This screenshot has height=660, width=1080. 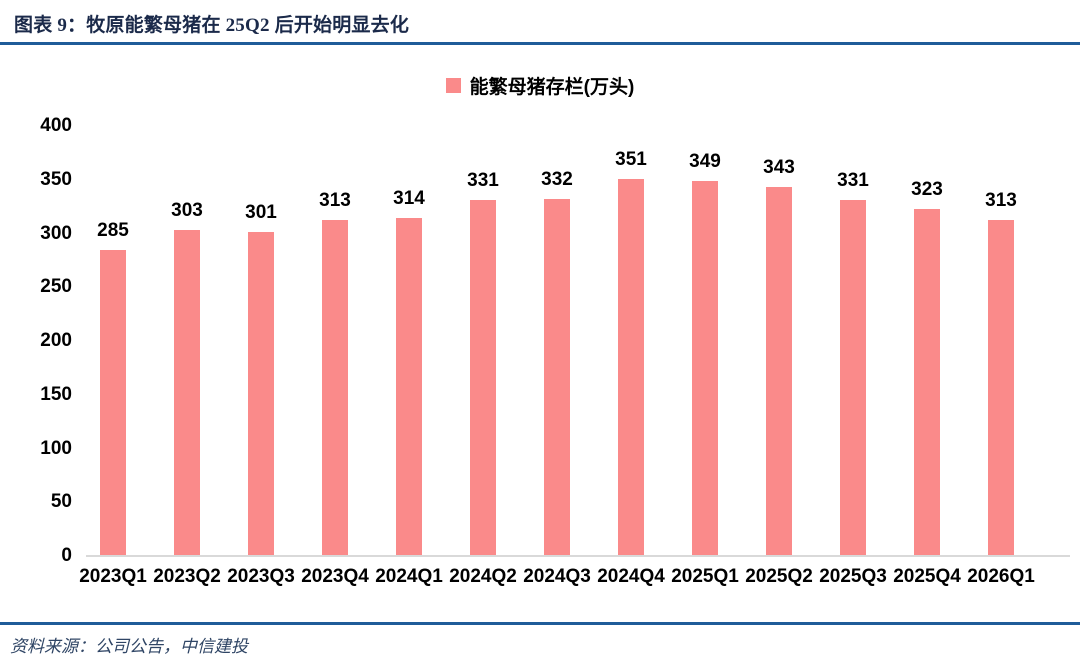 What do you see at coordinates (56, 448) in the screenshot?
I see `y-tick-label: 100` at bounding box center [56, 448].